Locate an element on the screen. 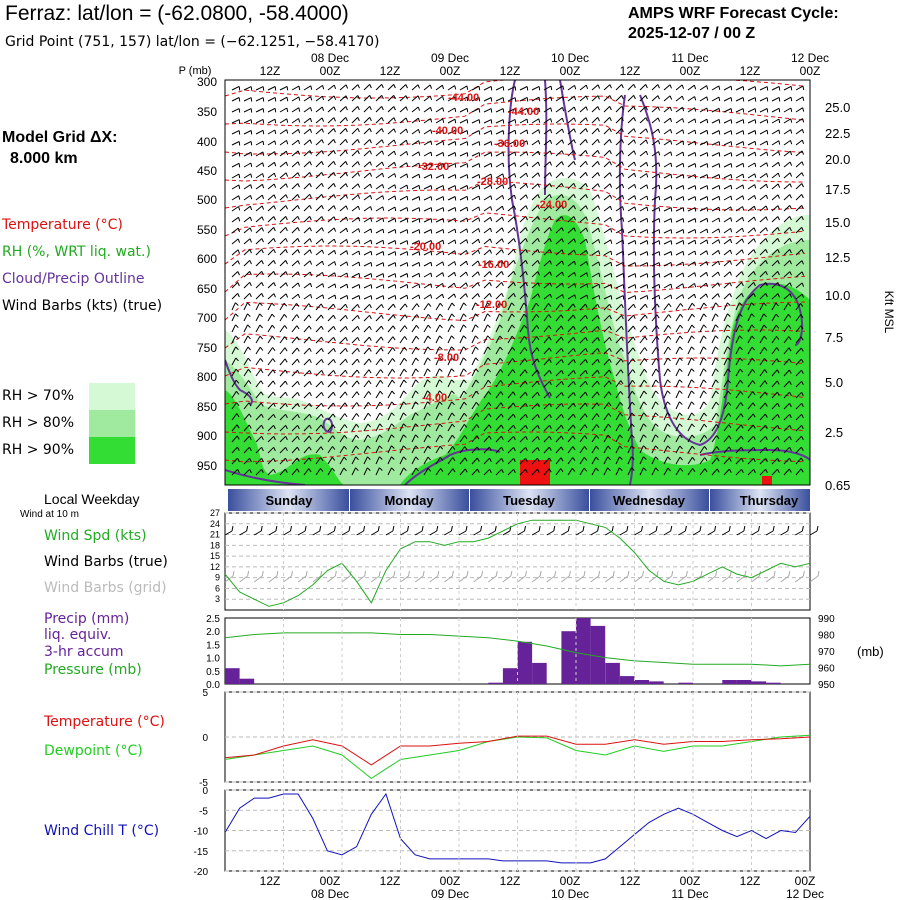  legend-rh: RH (%, WRT liq. wat.) is located at coordinates (76, 252).